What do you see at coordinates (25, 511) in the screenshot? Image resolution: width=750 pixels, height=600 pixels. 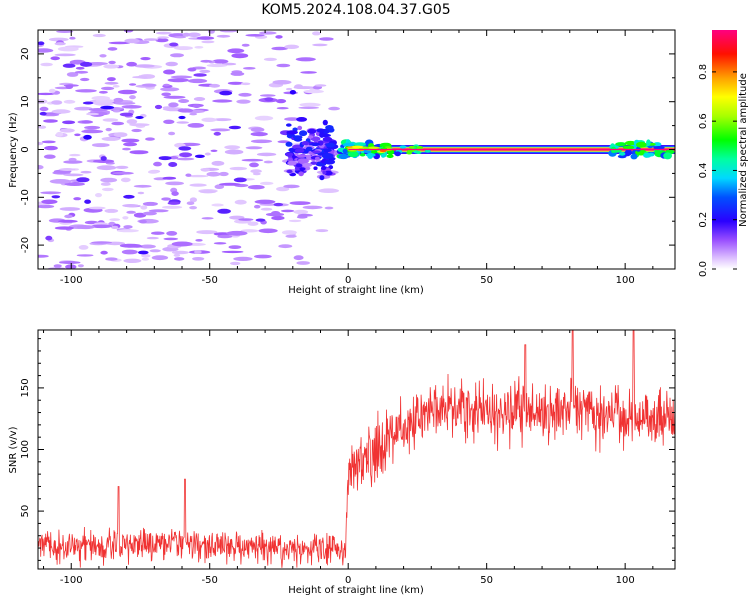 I see `snr-y-tick-label: 50` at bounding box center [25, 511].